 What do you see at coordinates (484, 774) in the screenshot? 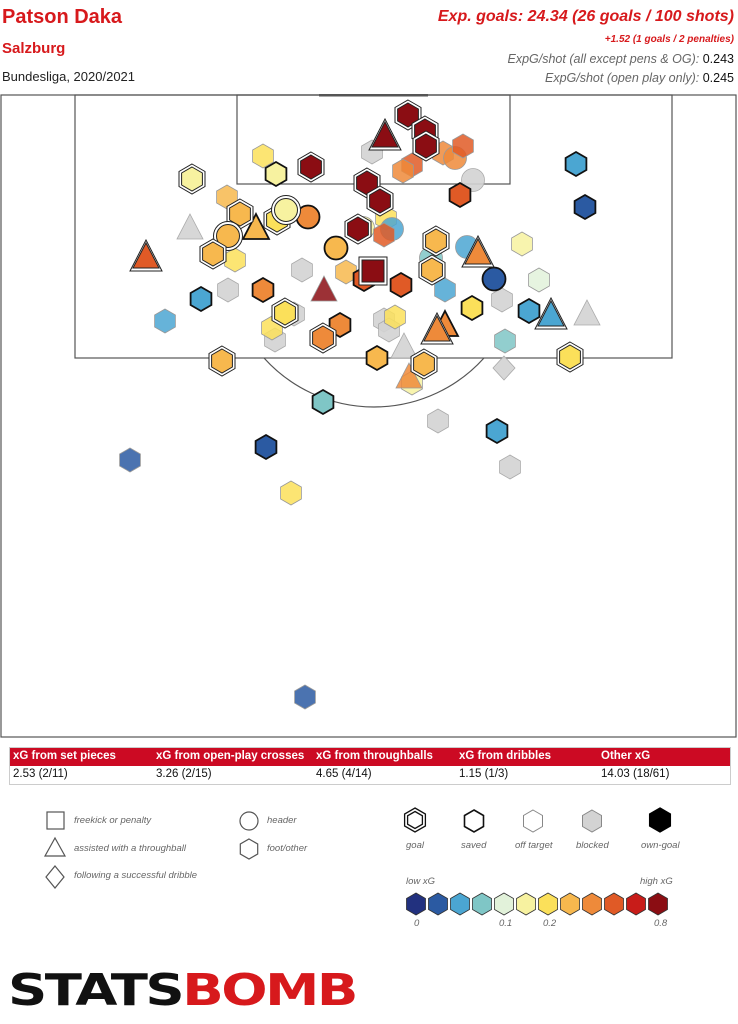
I see `summary-value-dribbles: 1.15 (1/3)` at bounding box center [484, 774].